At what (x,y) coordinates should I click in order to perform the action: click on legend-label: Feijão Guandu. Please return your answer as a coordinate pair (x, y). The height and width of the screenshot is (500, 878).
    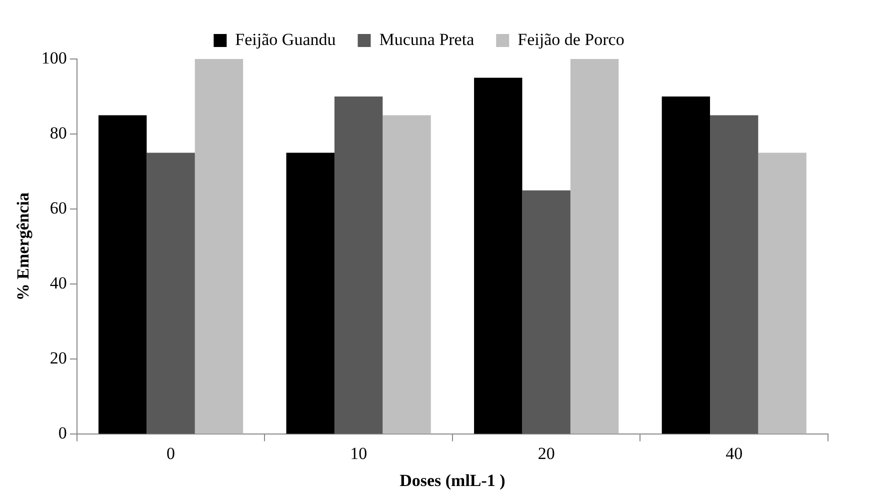
    Looking at the image, I should click on (285, 39).